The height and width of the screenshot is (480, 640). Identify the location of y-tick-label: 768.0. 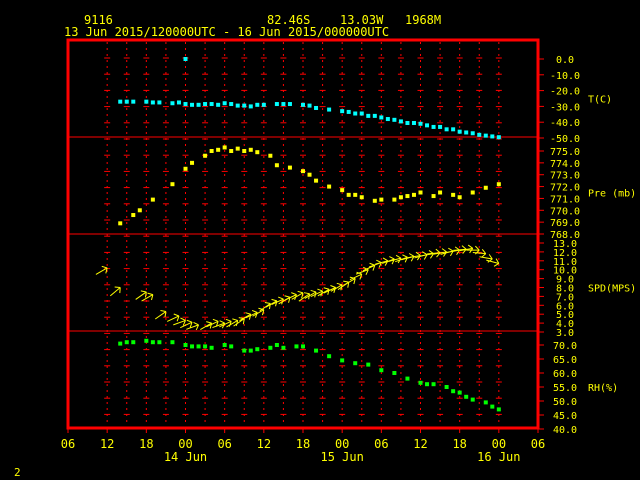
(565, 235).